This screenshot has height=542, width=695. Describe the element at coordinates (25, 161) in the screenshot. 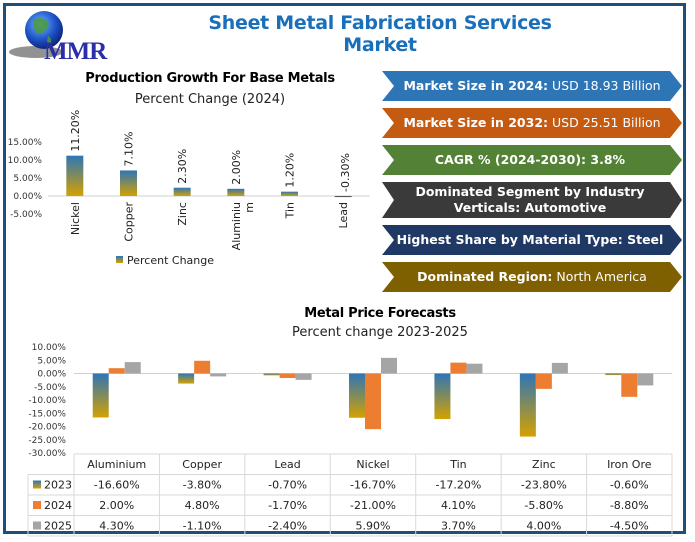

I see `y-tick-label: 10.00%` at that location.